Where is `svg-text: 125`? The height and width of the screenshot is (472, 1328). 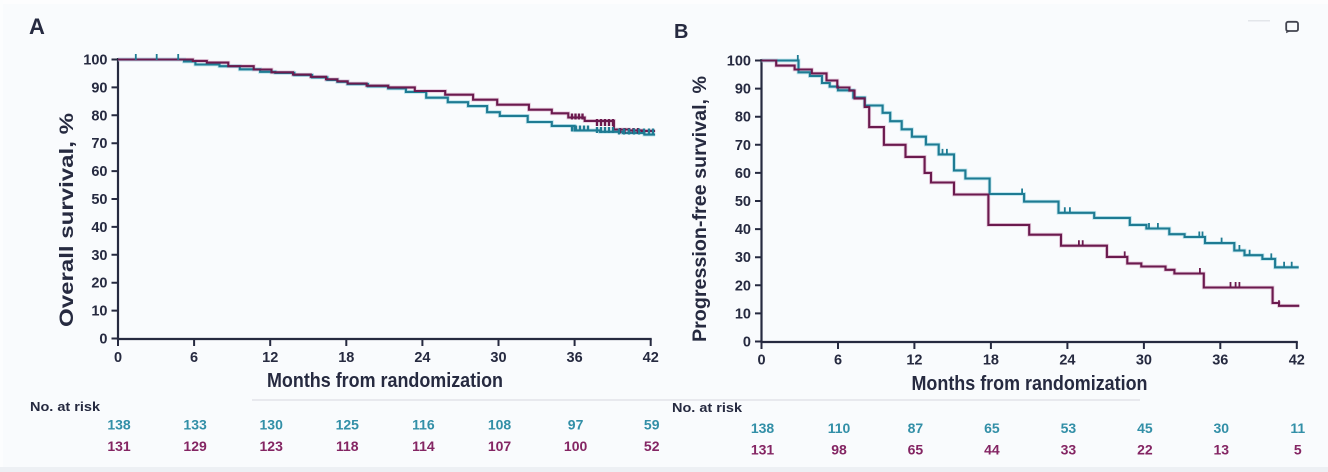
svg-text: 125 is located at coordinates (348, 425).